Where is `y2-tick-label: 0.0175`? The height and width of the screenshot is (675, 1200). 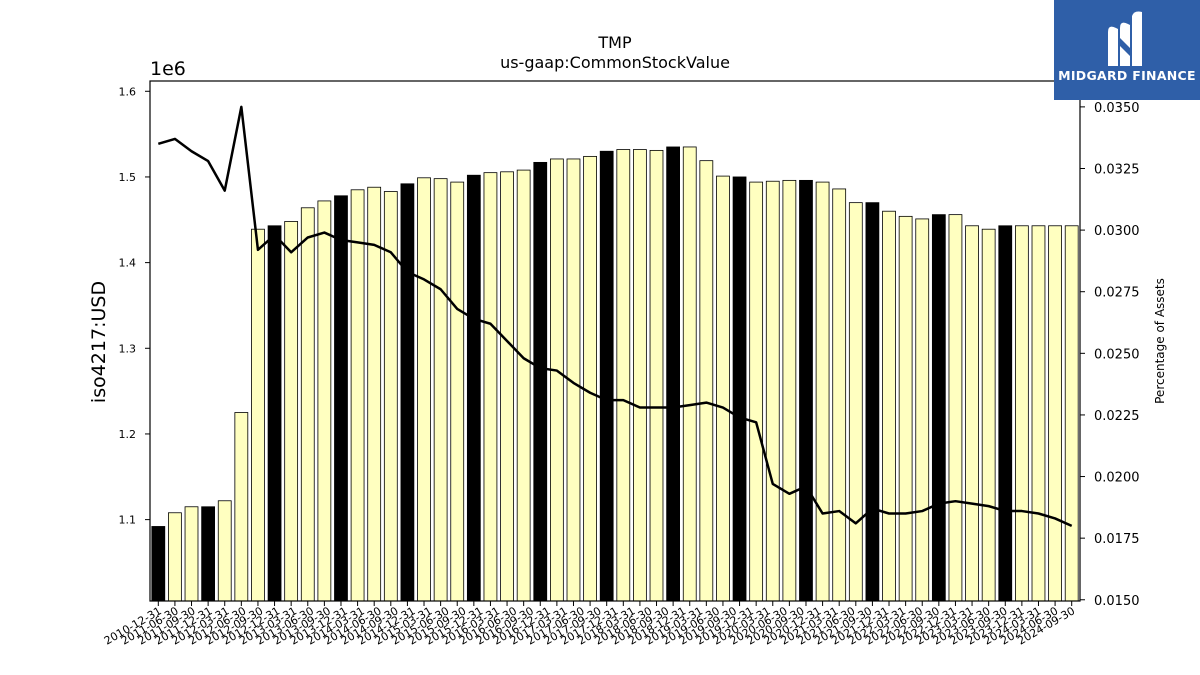 y2-tick-label: 0.0175 is located at coordinates (1117, 539).